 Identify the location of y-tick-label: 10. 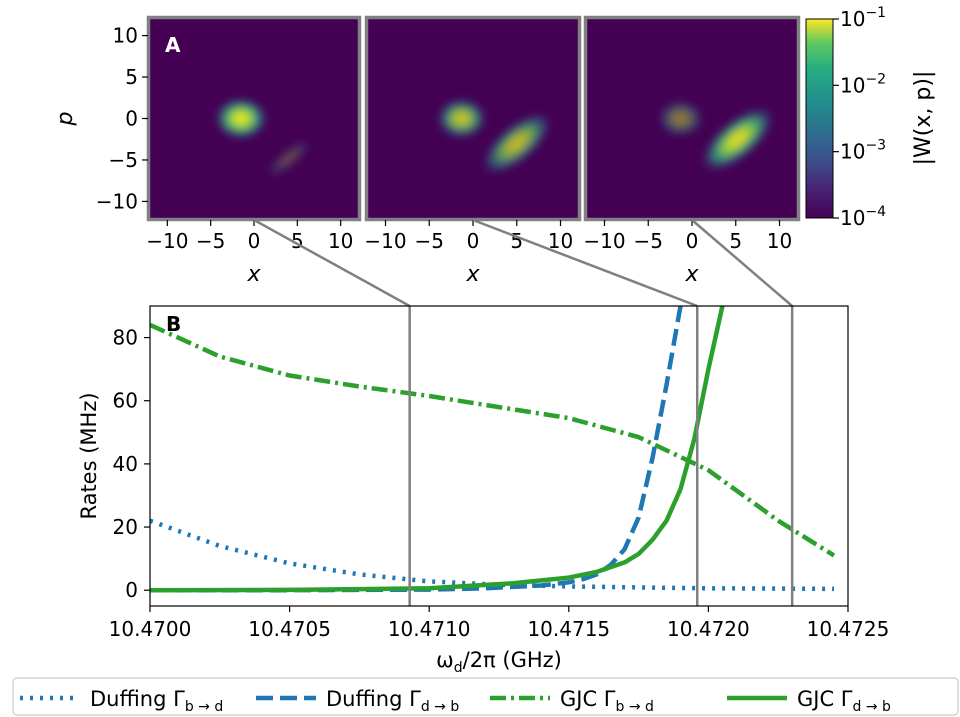
(125, 36).